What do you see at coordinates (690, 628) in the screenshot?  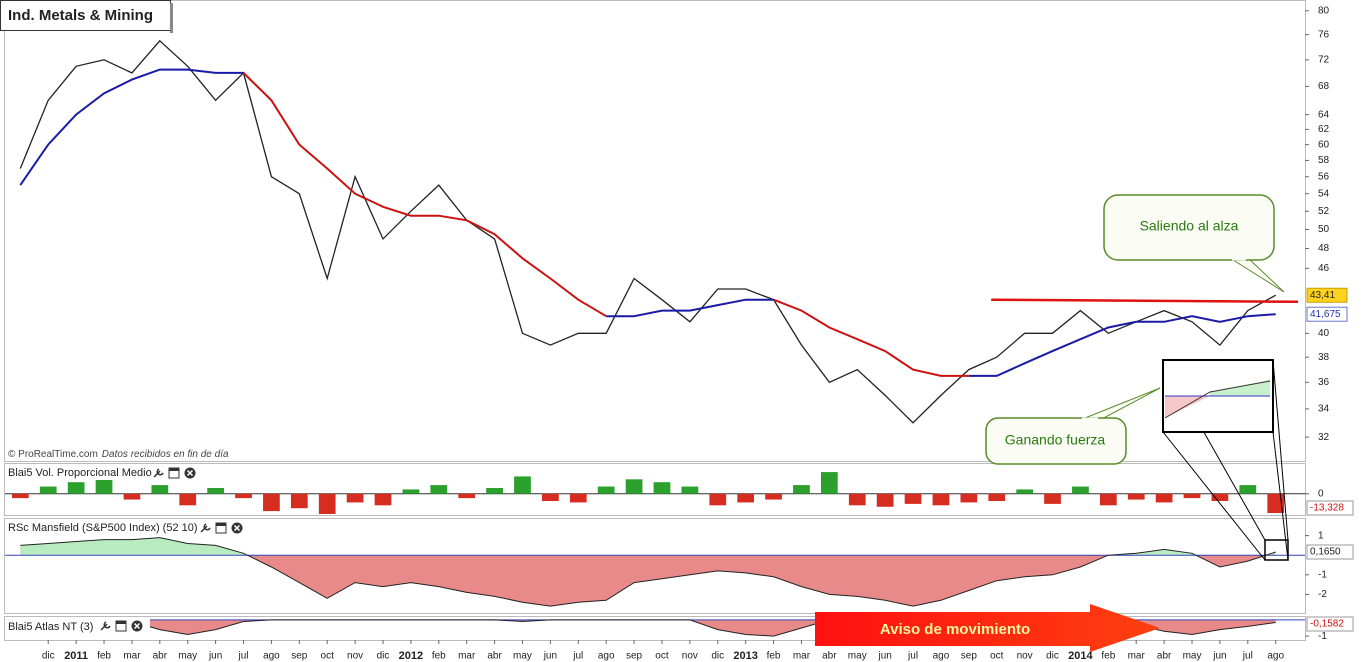 I see `area-negative` at bounding box center [690, 628].